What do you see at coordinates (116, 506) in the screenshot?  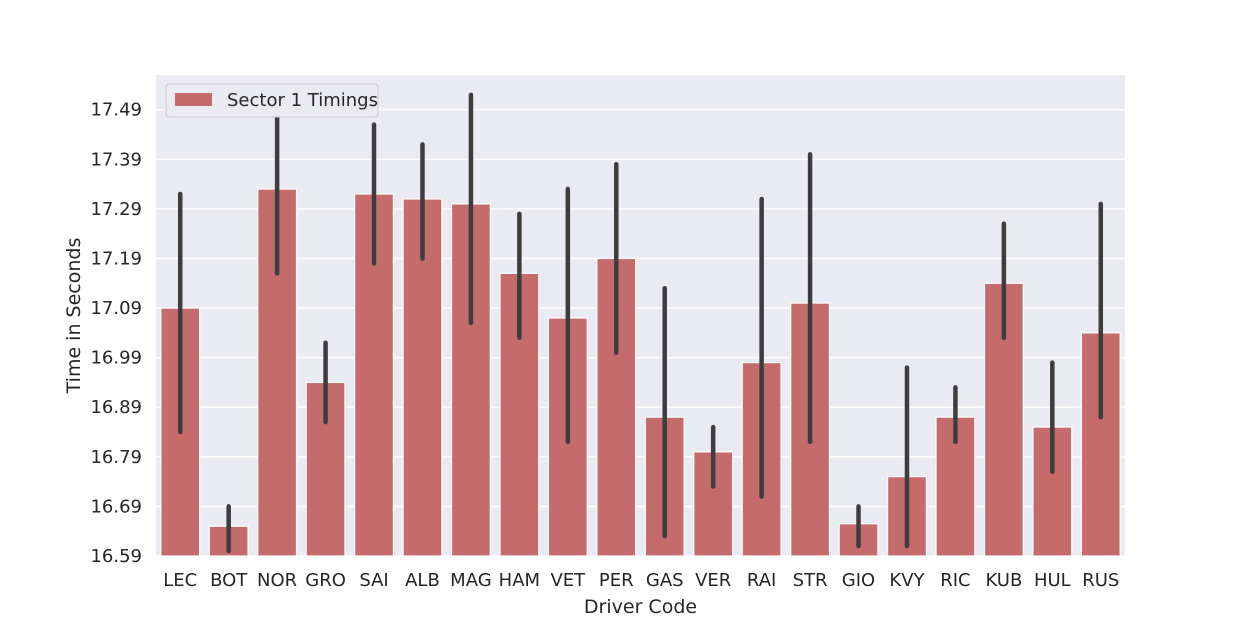 I see `y-tick-label: 16.69` at bounding box center [116, 506].